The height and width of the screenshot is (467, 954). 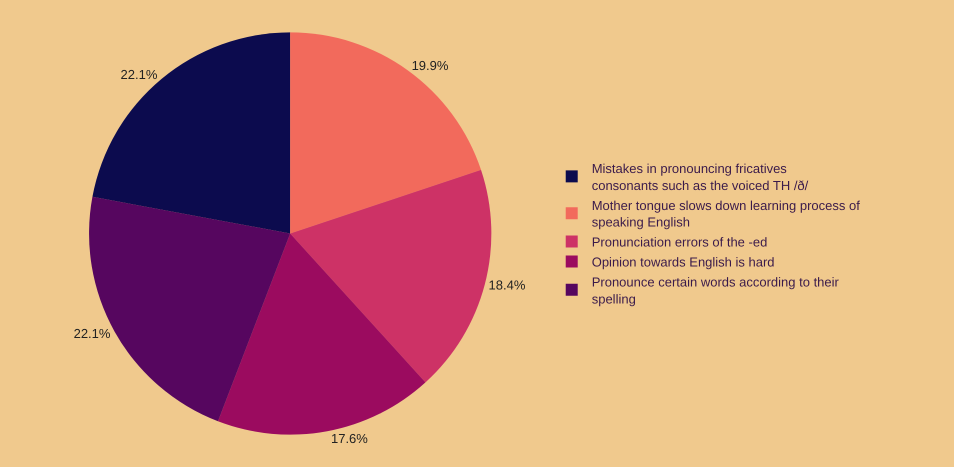 I want to click on legend-label: Pronunciation errors of the -ed, so click(x=680, y=242).